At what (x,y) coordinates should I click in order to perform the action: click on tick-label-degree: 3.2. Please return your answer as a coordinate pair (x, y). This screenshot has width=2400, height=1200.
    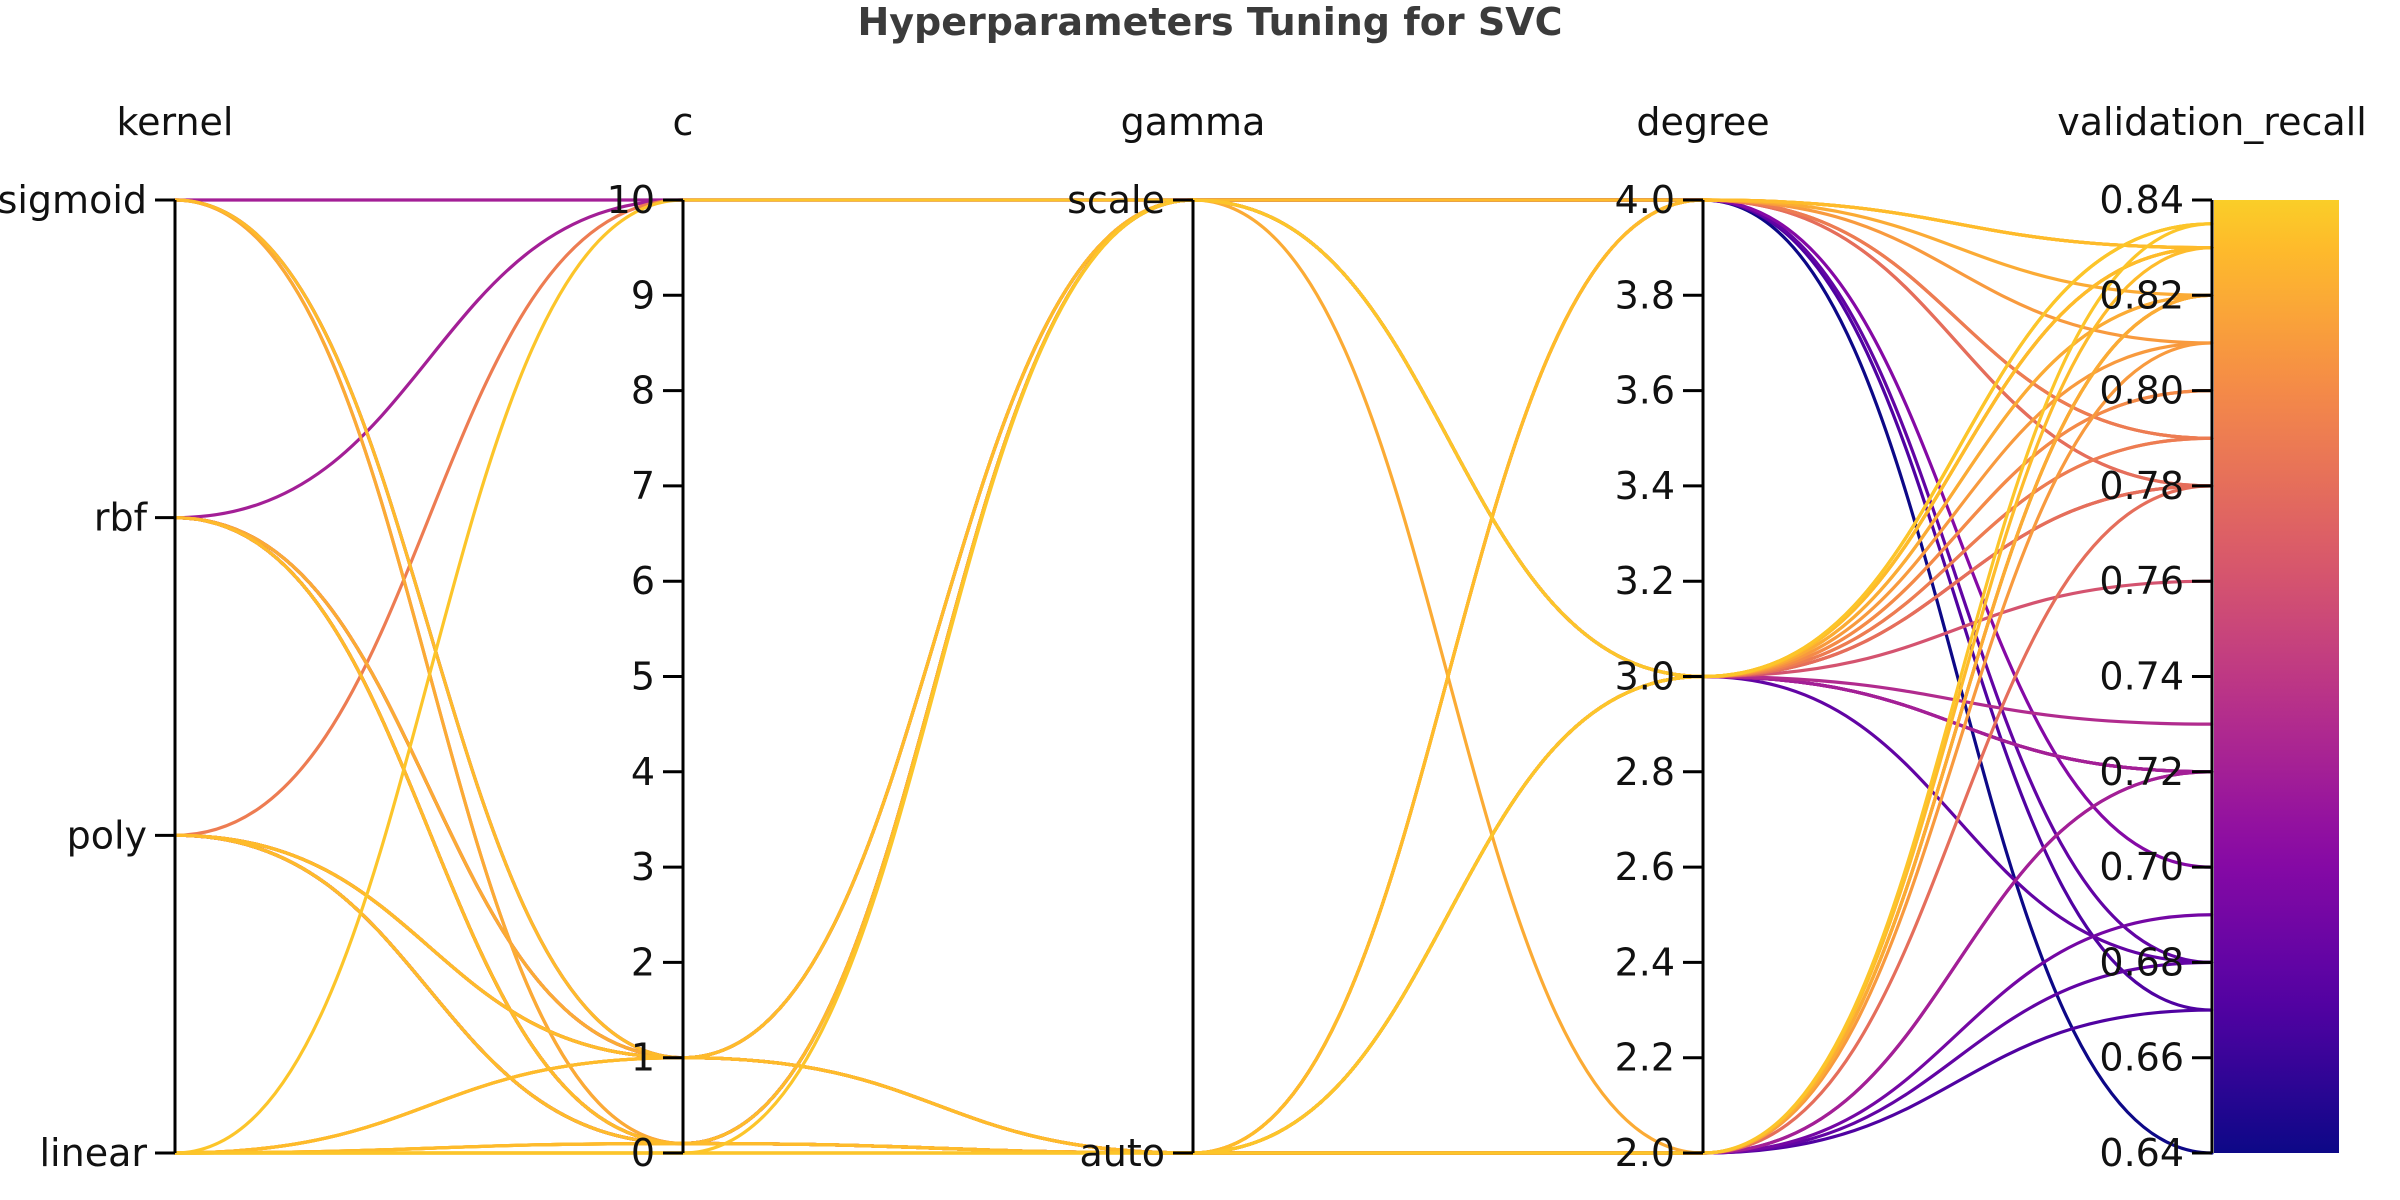
    Looking at the image, I should click on (1645, 581).